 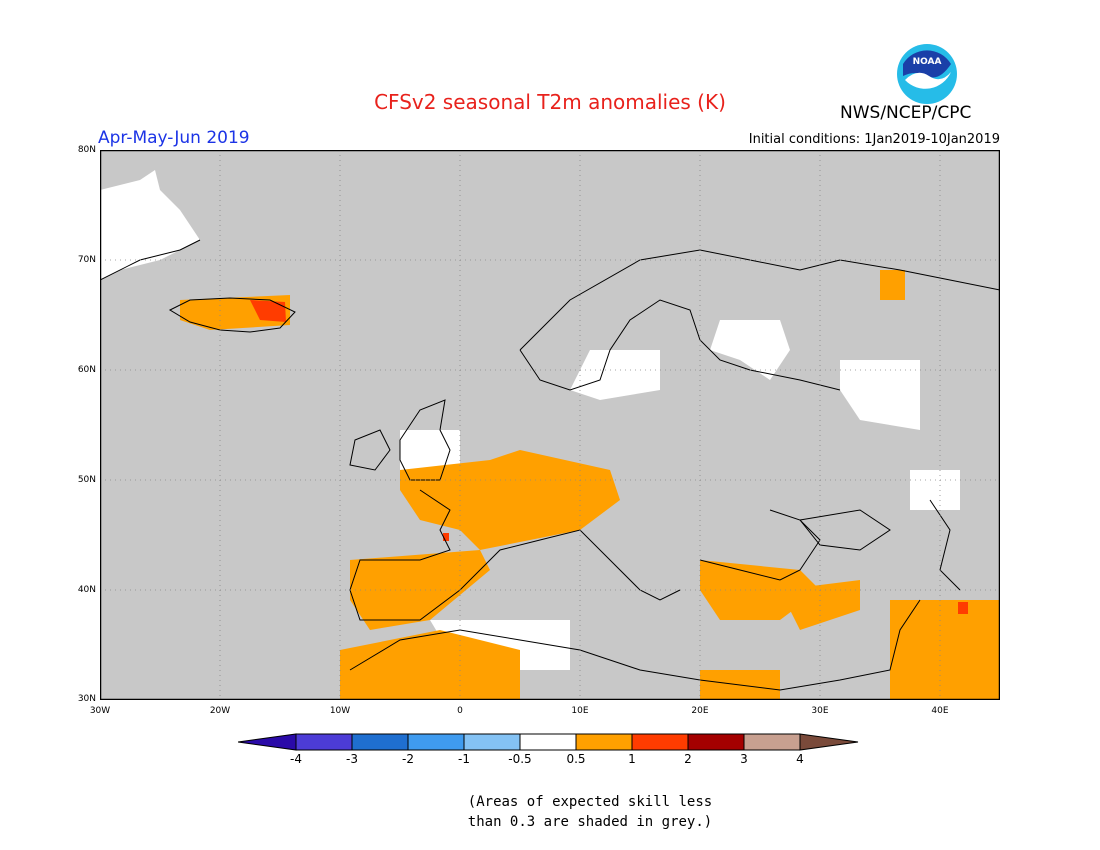 I want to click on color-bar-label: 4, so click(x=800, y=759).